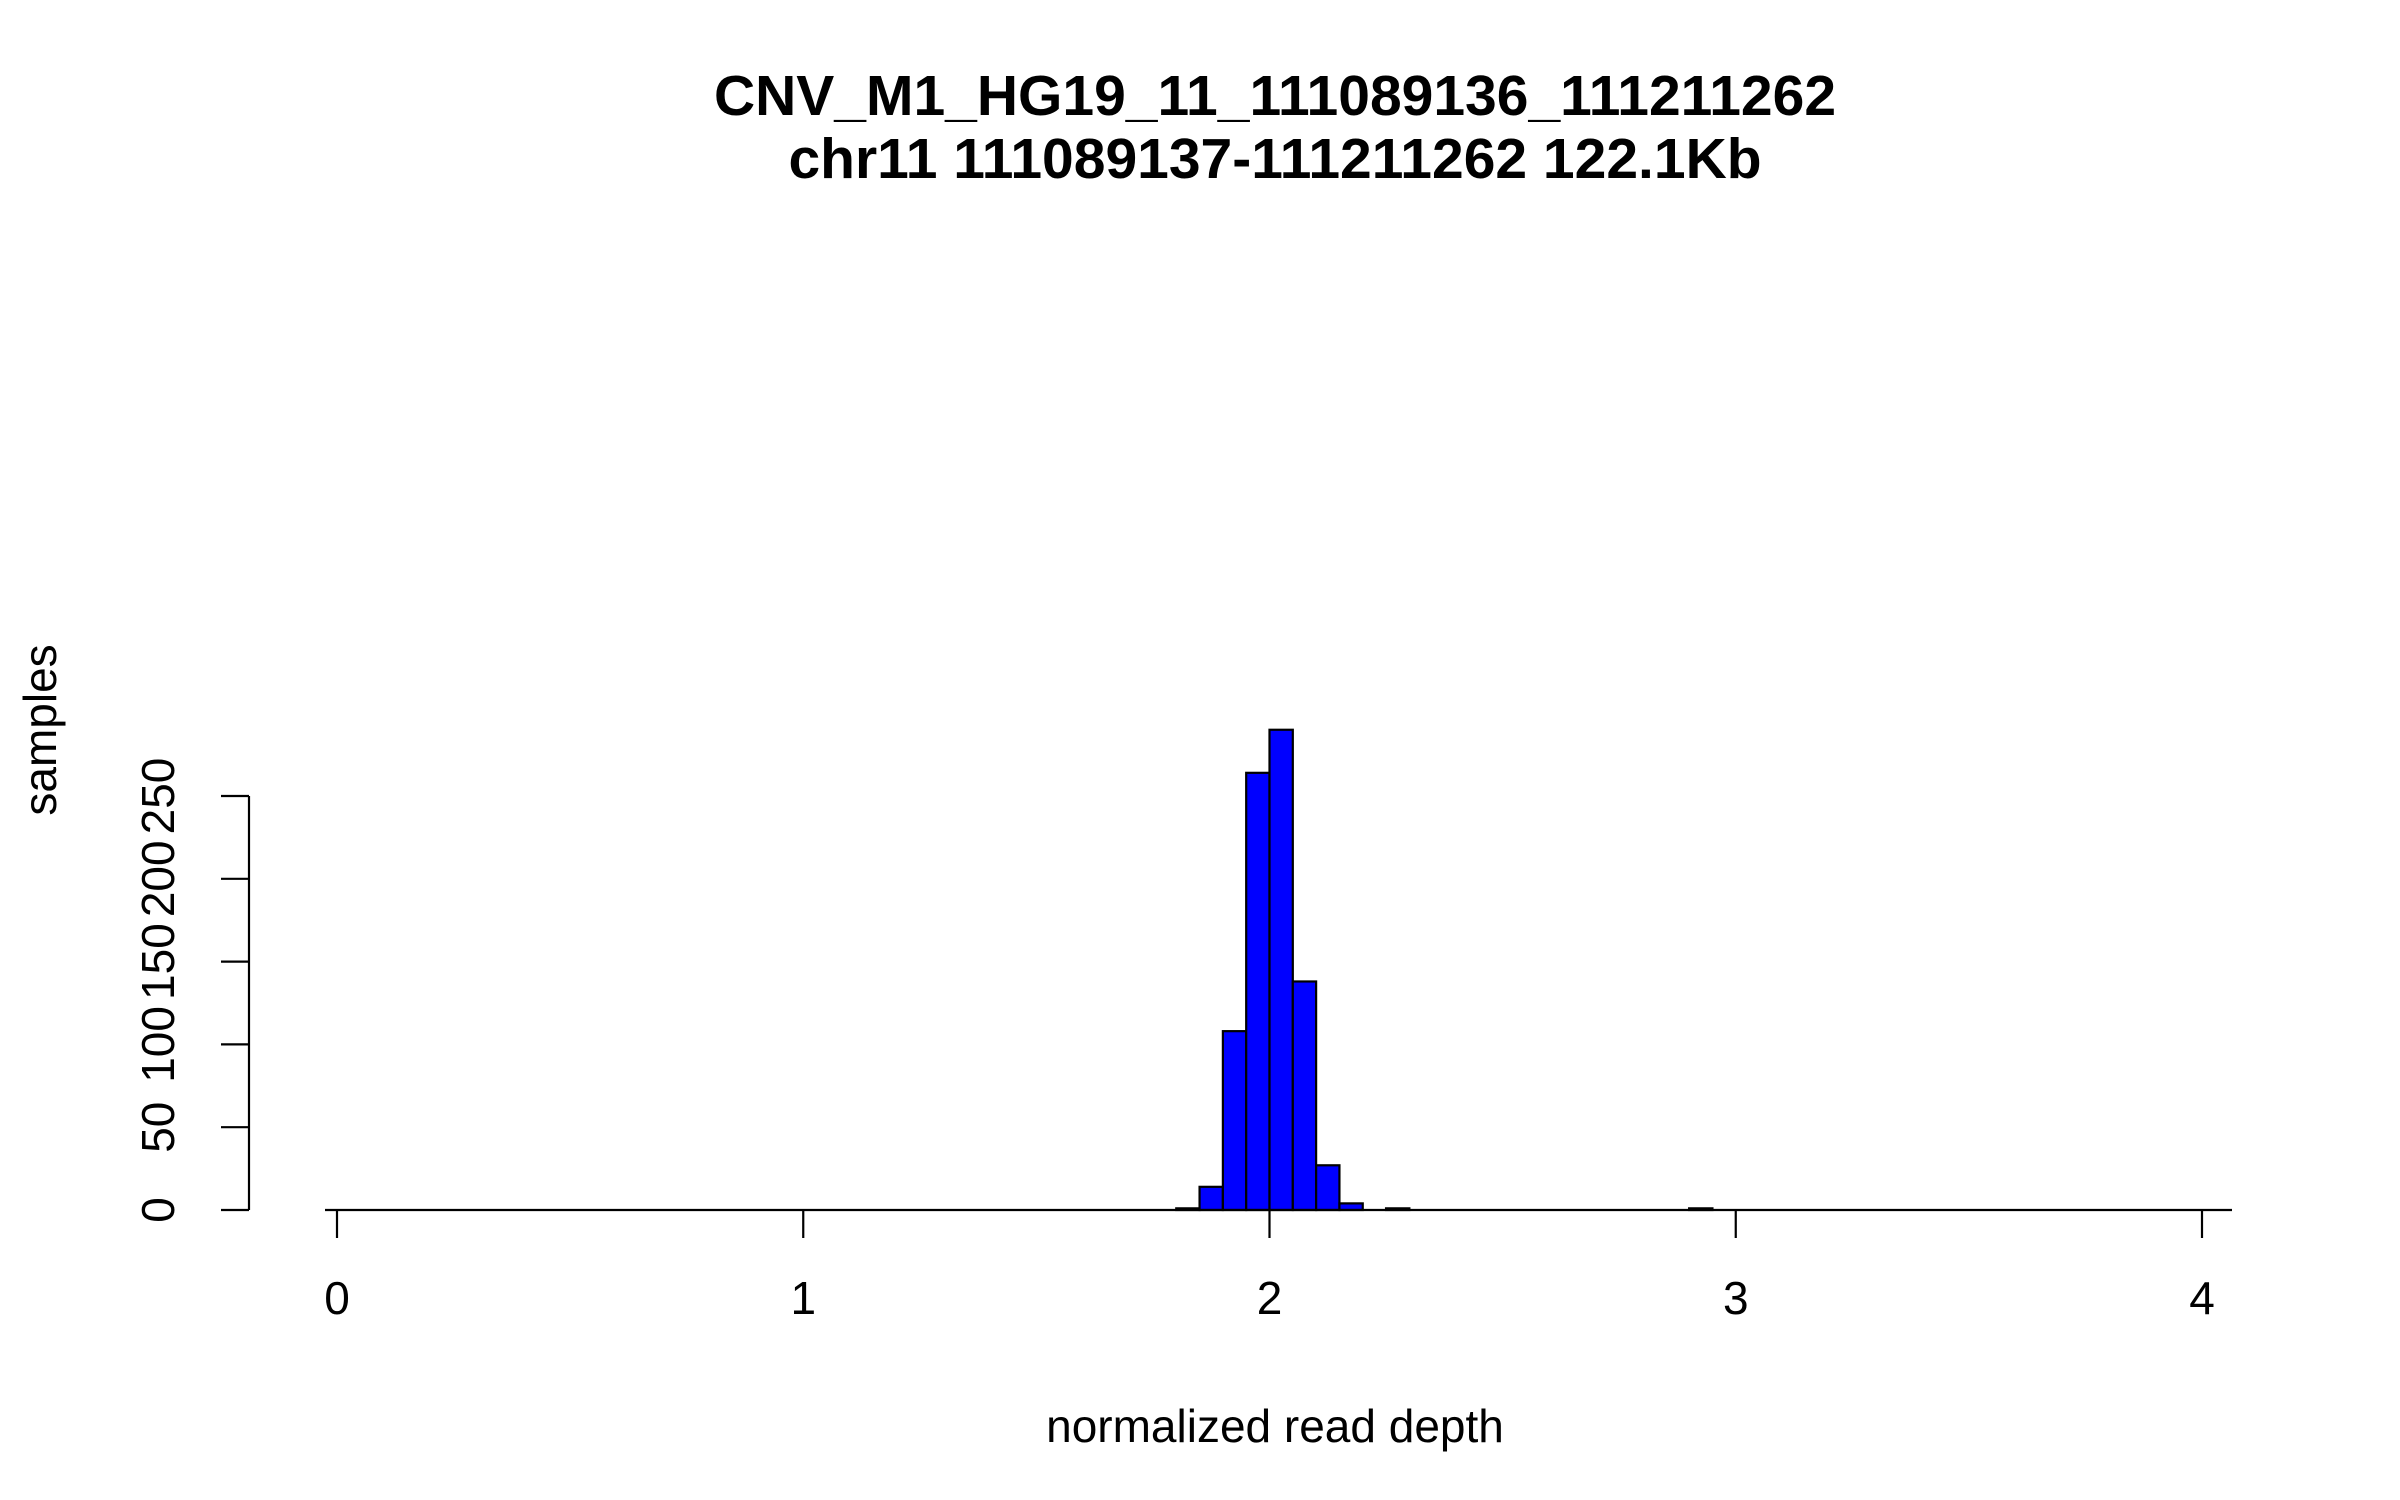 The width and height of the screenshot is (2400, 1500). I want to click on x-tick-label: 3, so click(1736, 1298).